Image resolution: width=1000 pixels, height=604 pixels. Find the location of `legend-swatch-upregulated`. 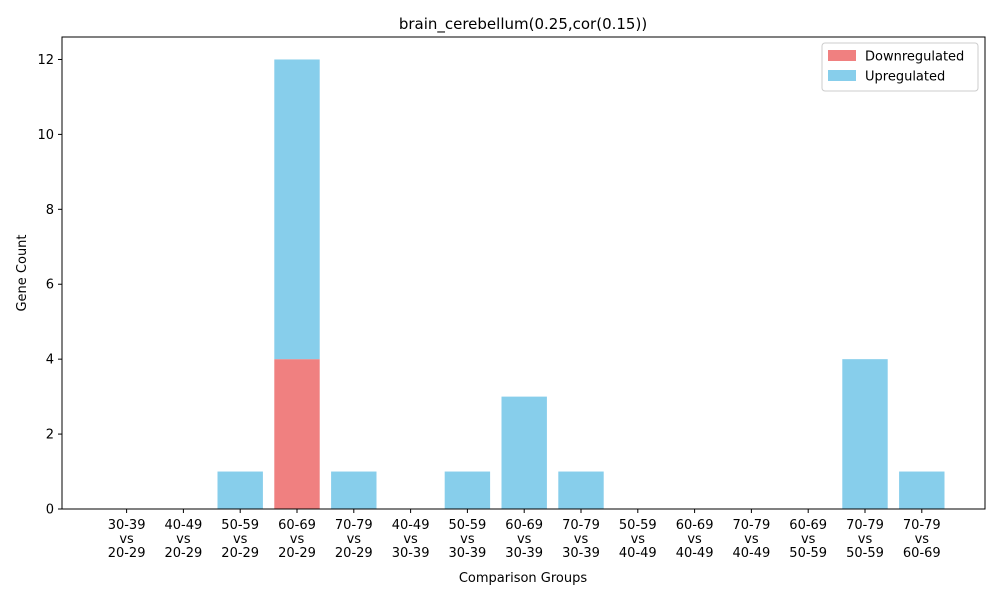

legend-swatch-upregulated is located at coordinates (842, 75).